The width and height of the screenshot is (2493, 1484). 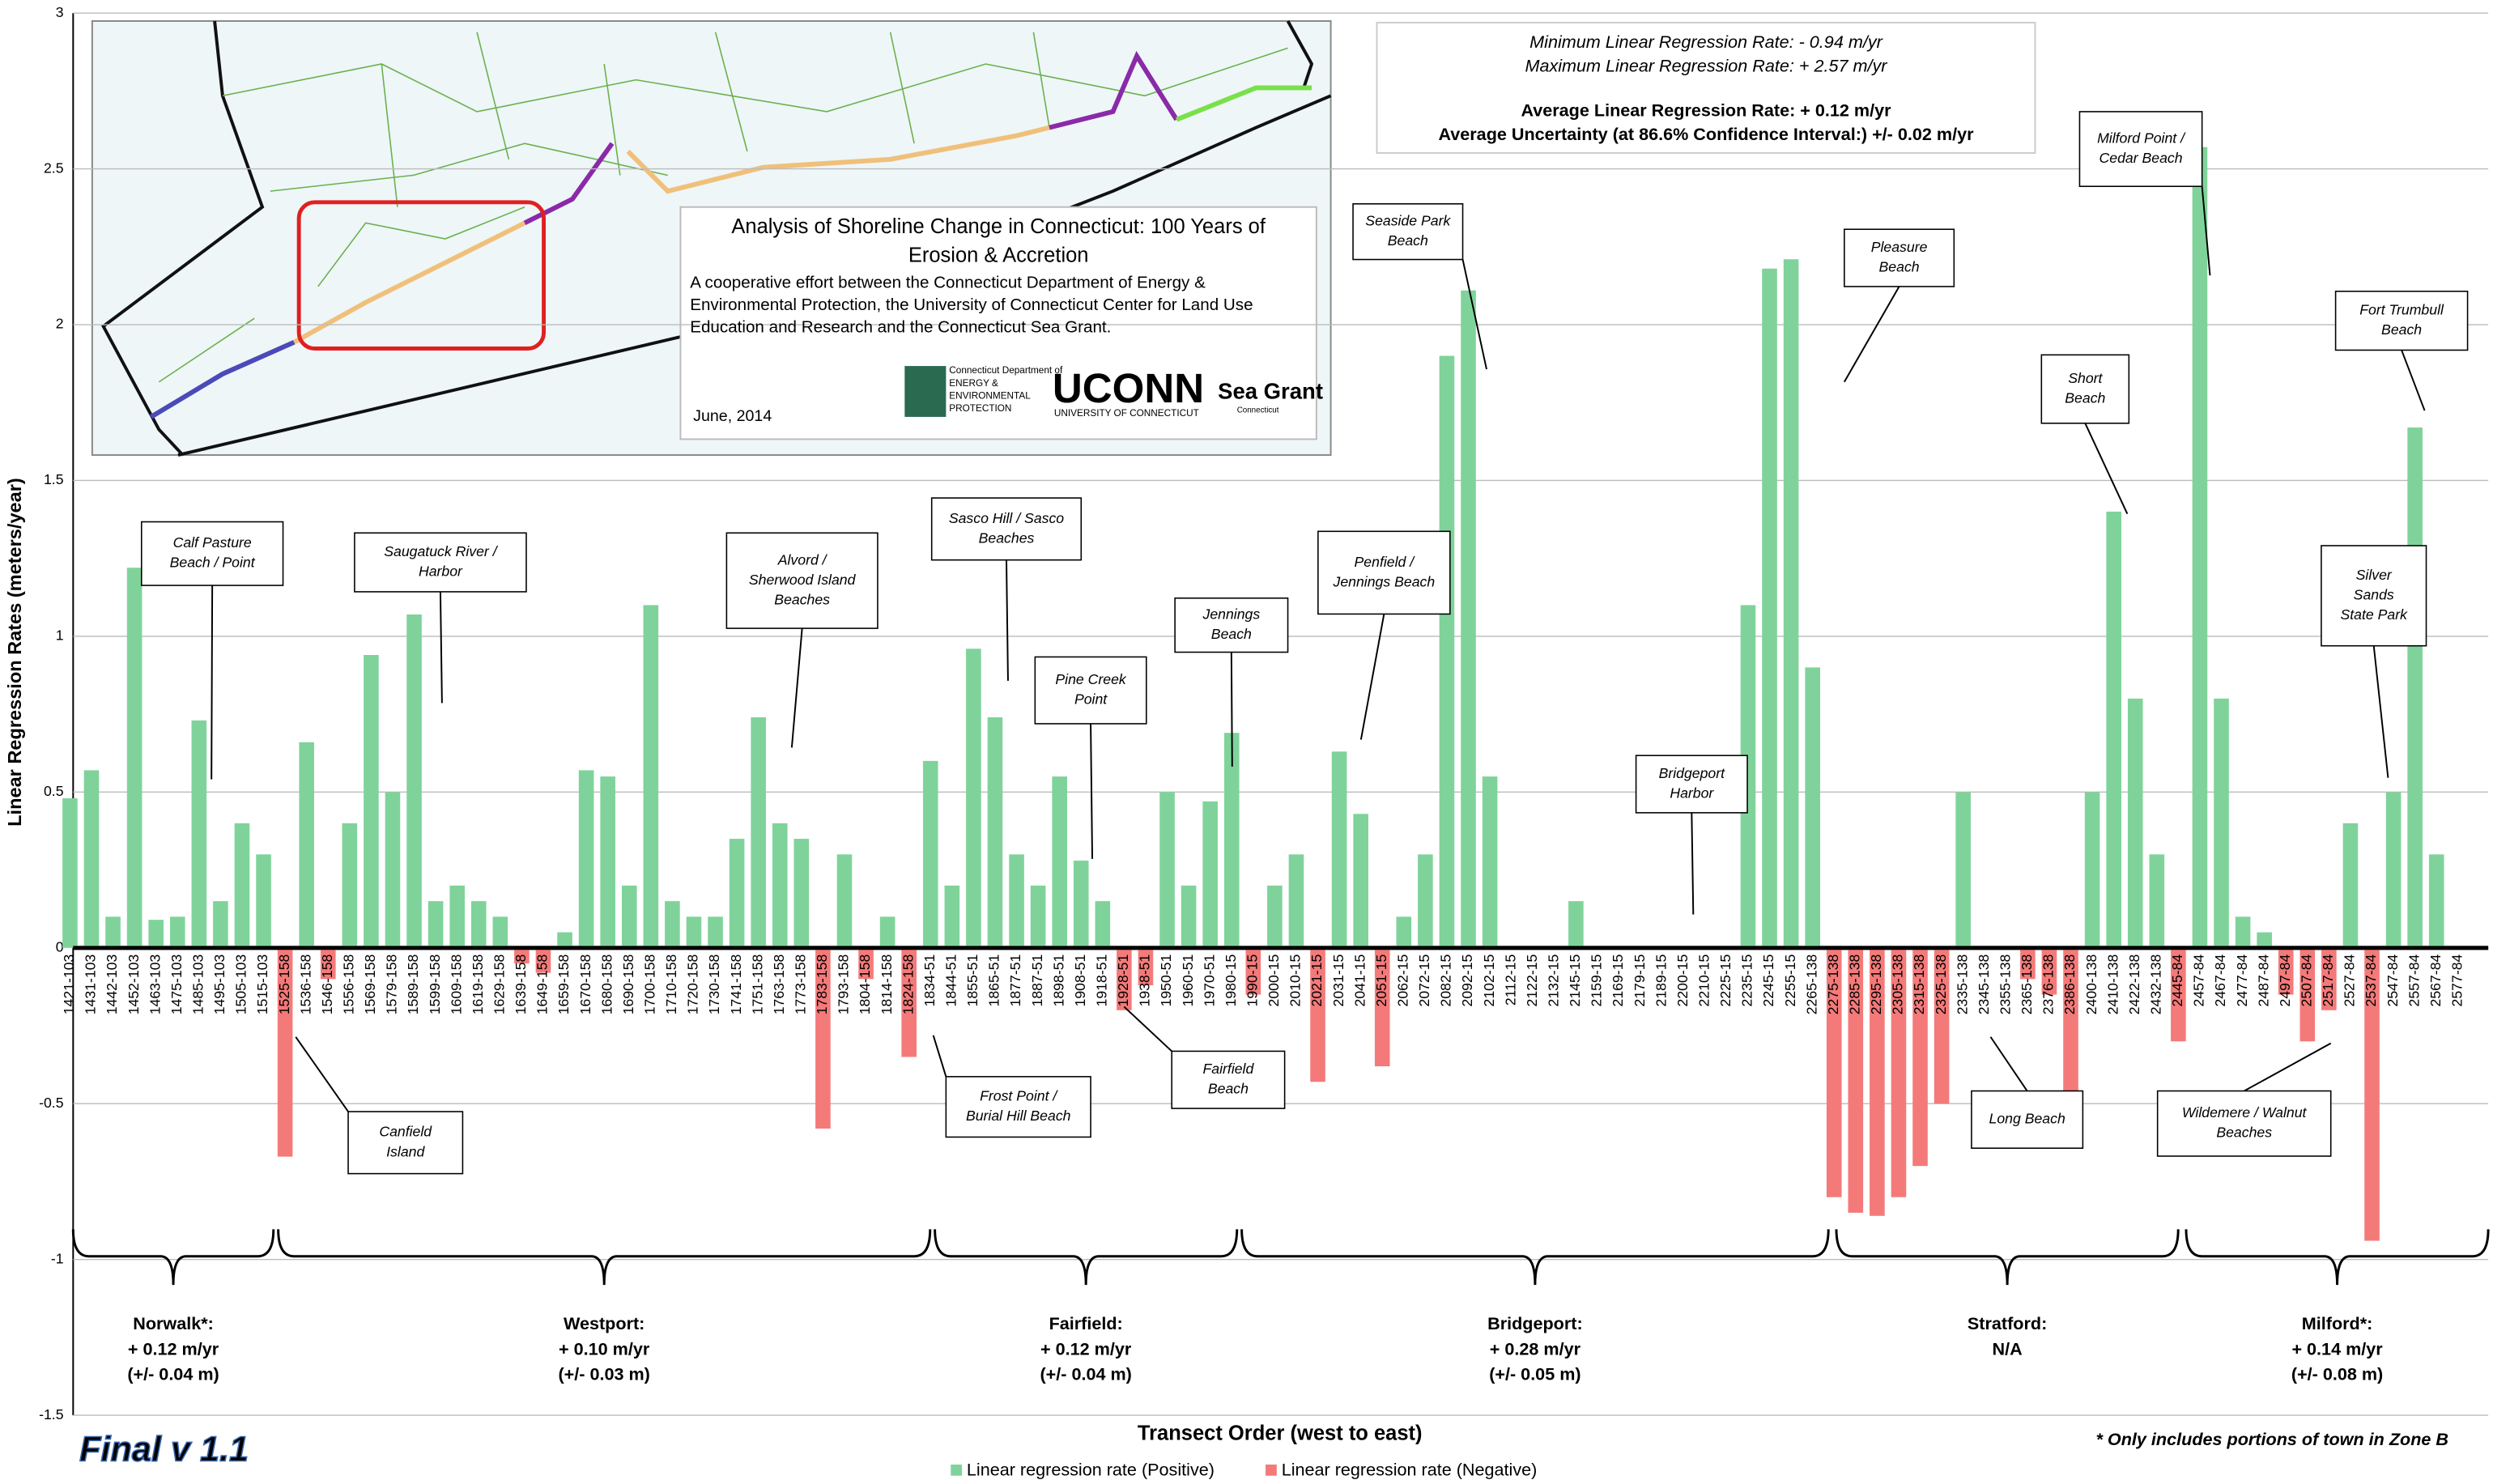 I want to click on x-tick-label: 1844-51, so click(x=951, y=981).